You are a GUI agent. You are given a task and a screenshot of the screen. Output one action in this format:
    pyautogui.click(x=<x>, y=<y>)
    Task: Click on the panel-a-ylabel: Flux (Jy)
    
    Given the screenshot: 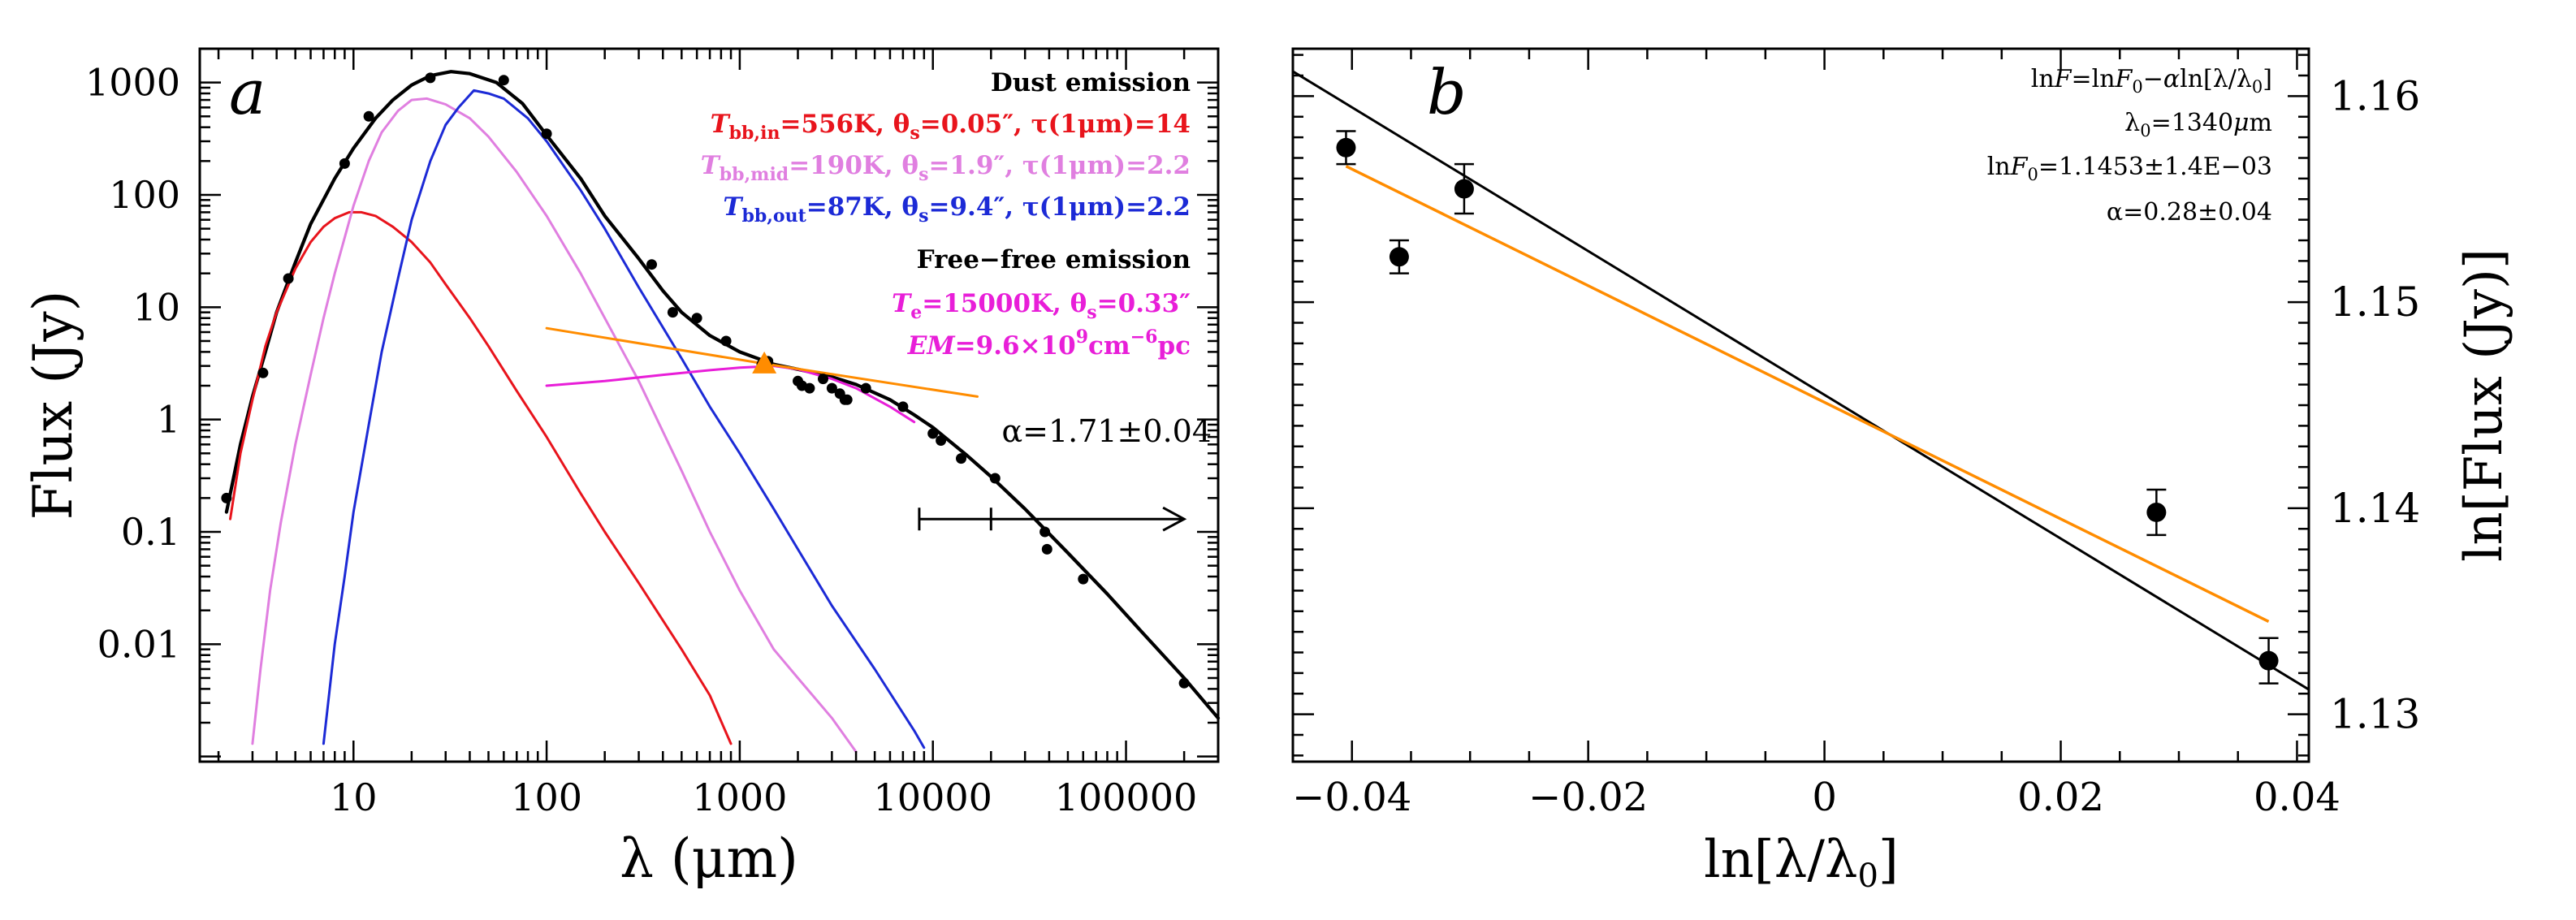 What is the action you would take?
    pyautogui.click(x=53, y=405)
    